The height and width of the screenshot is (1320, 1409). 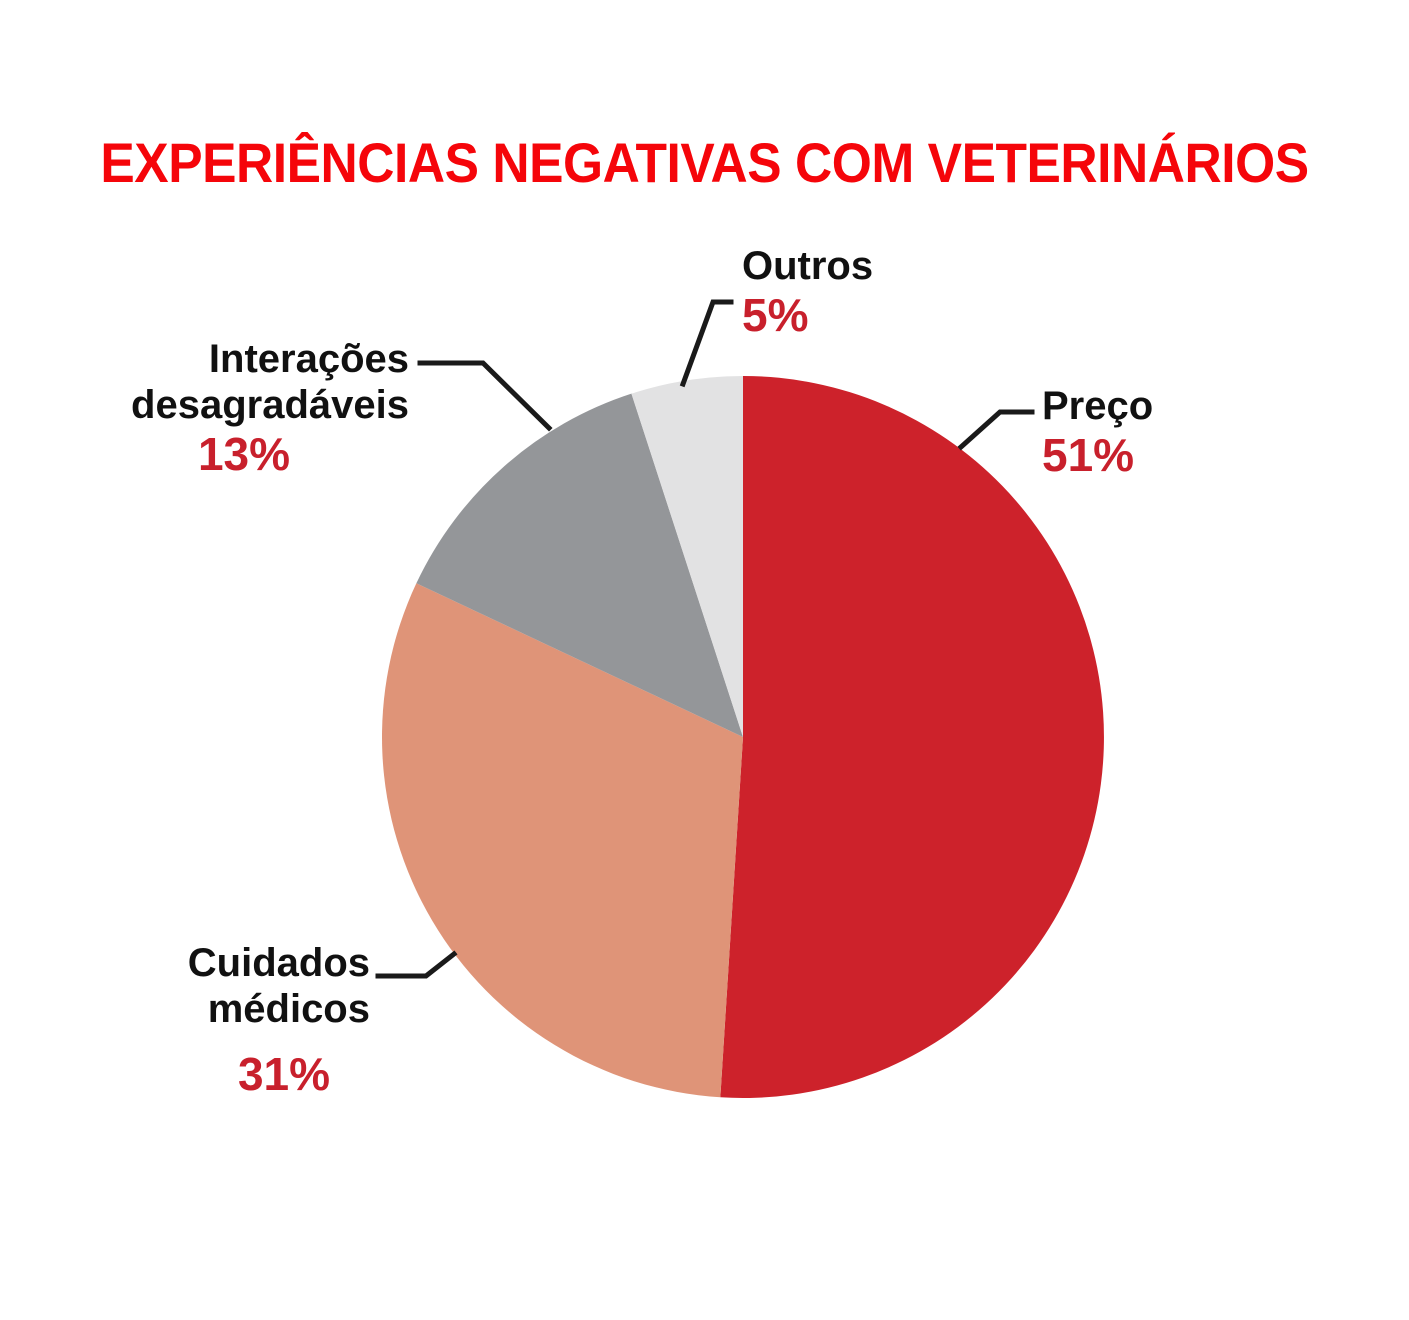 I want to click on callout-preco-percent: 51%, so click(x=1088, y=455).